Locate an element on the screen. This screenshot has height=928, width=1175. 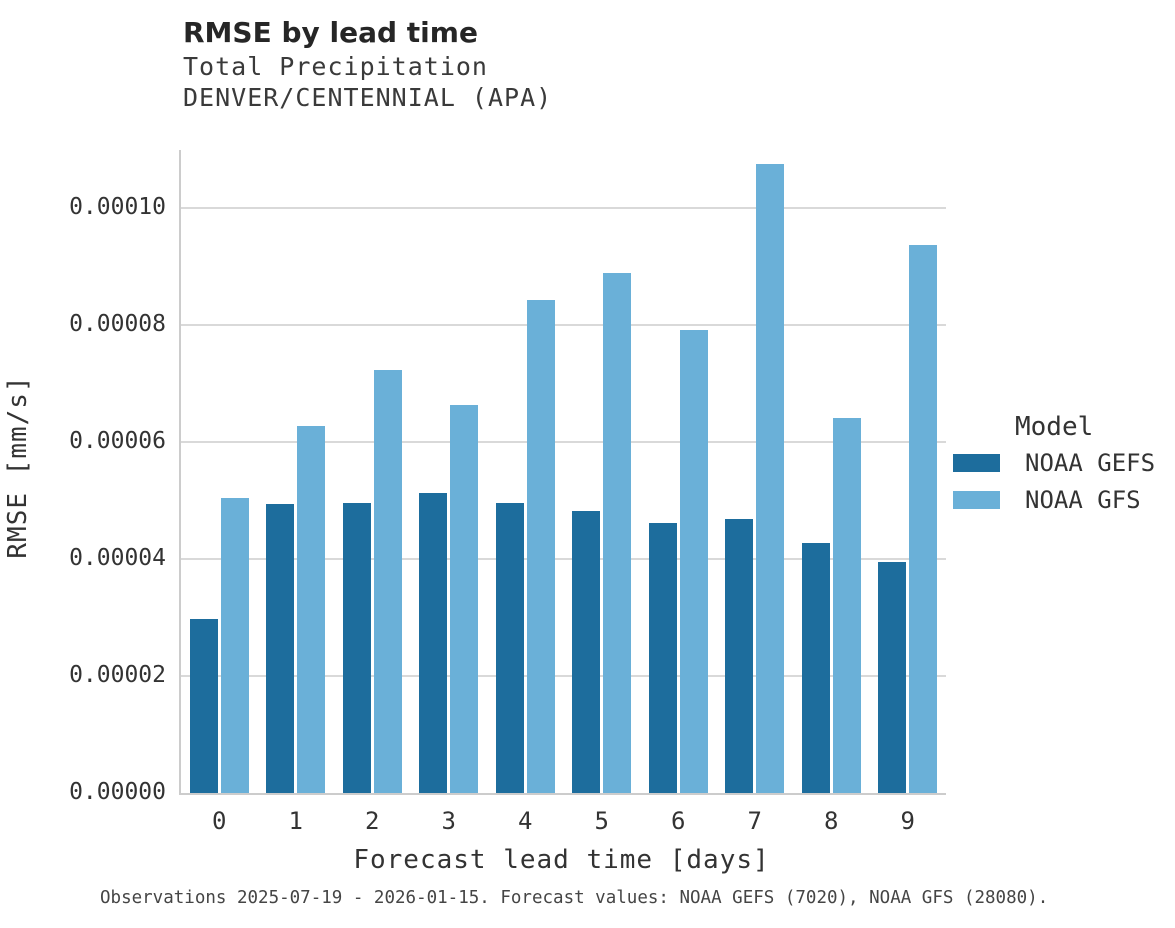
legend-label: NOAA GEFS is located at coordinates (1090, 463).